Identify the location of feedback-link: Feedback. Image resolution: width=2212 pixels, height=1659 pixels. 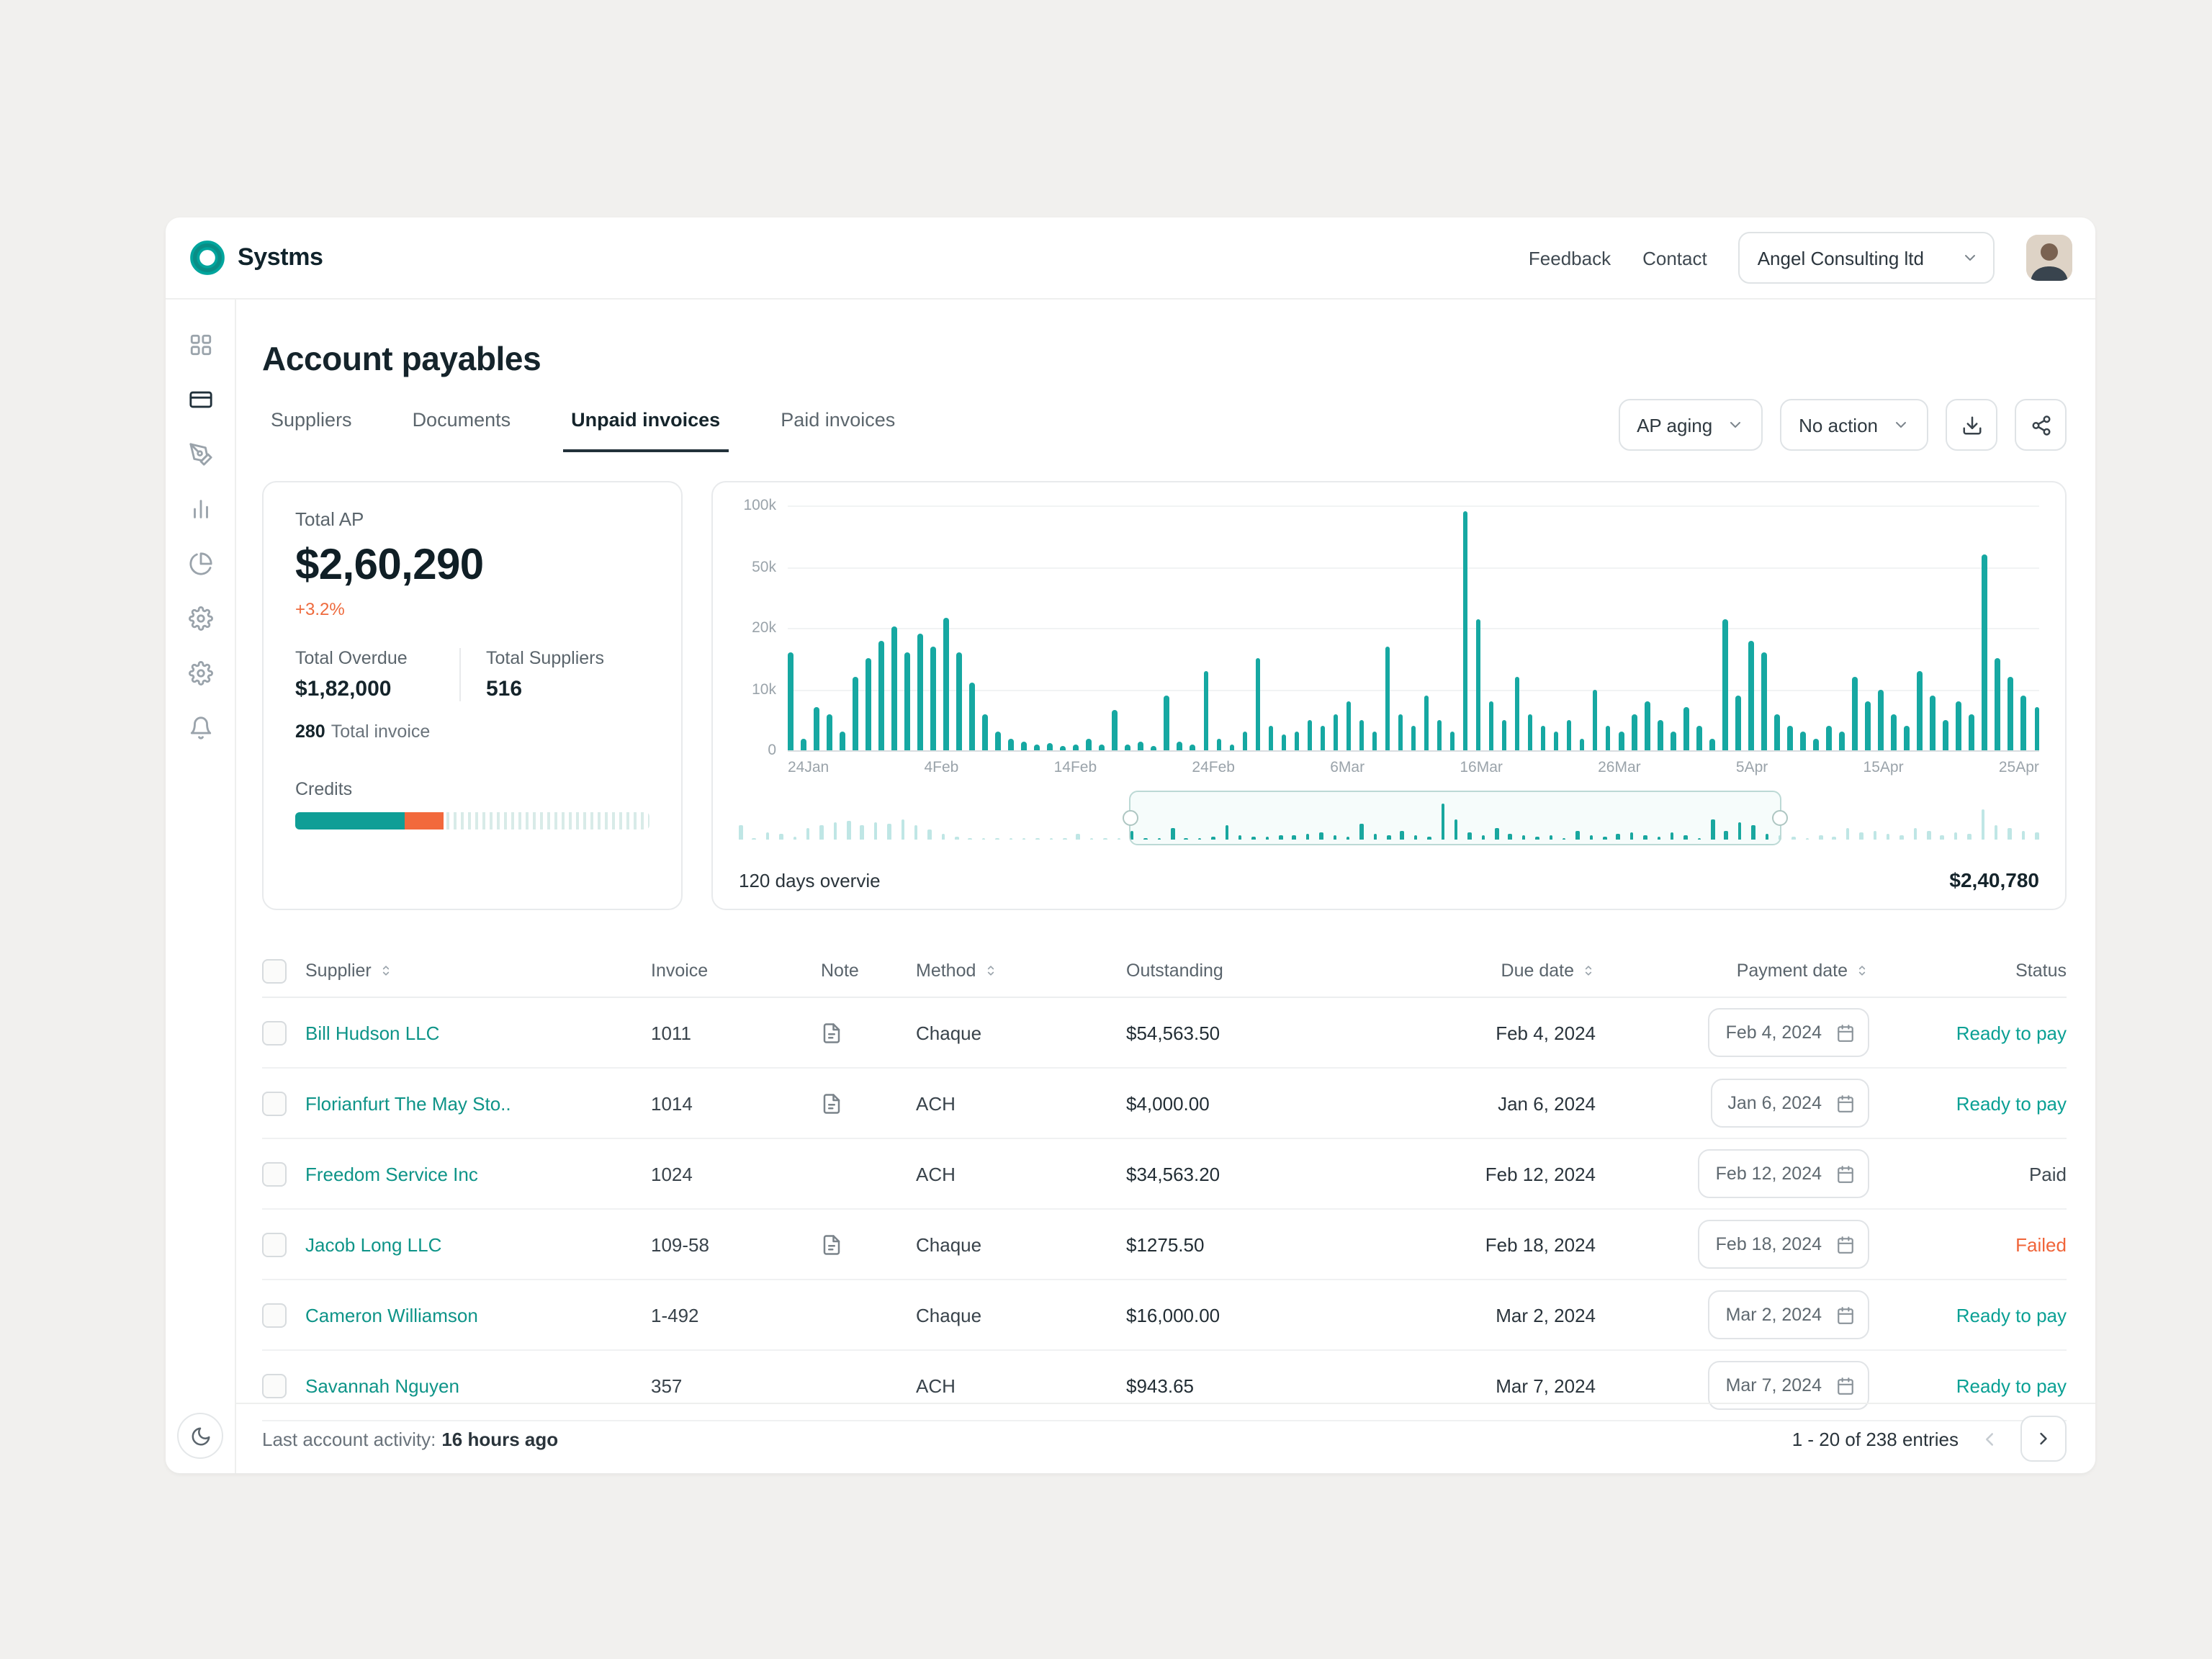
(1570, 258).